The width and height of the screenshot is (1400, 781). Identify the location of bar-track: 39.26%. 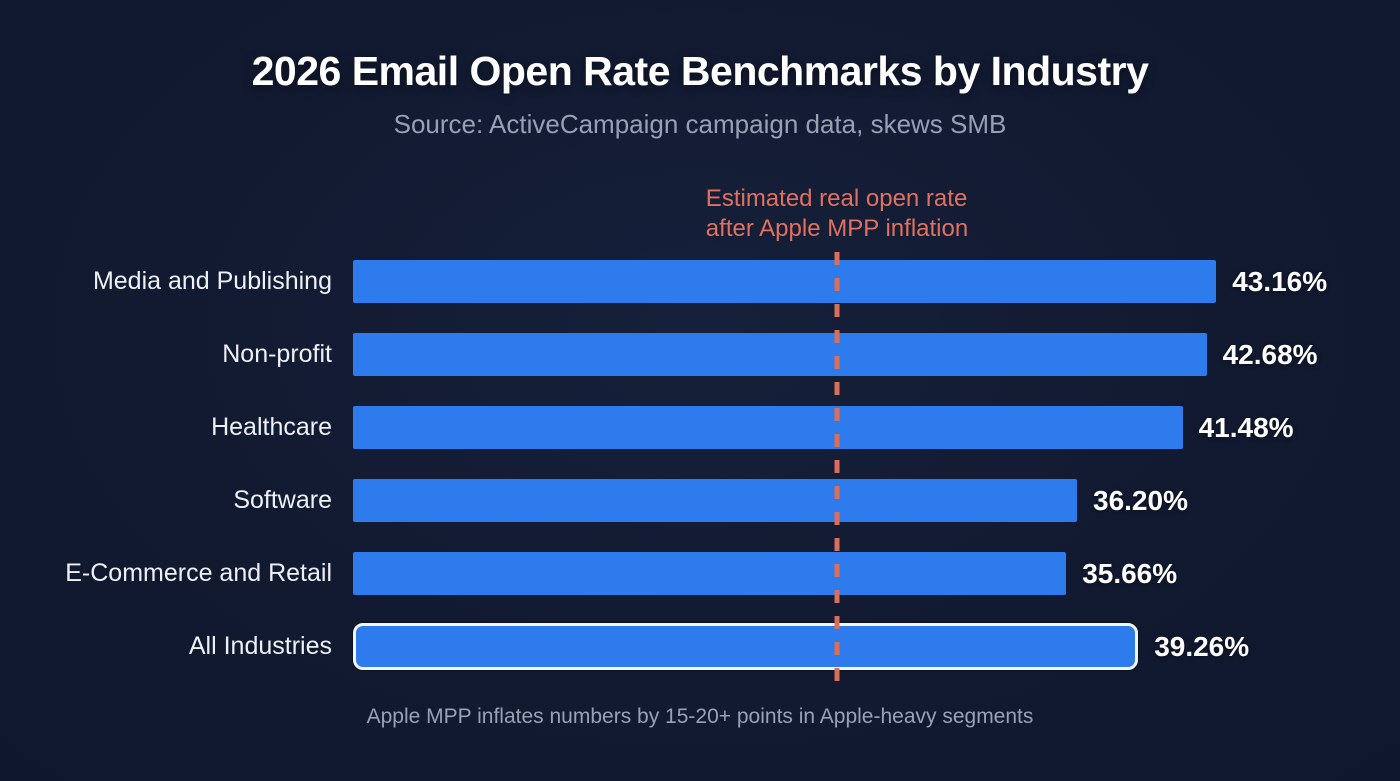
(841, 646).